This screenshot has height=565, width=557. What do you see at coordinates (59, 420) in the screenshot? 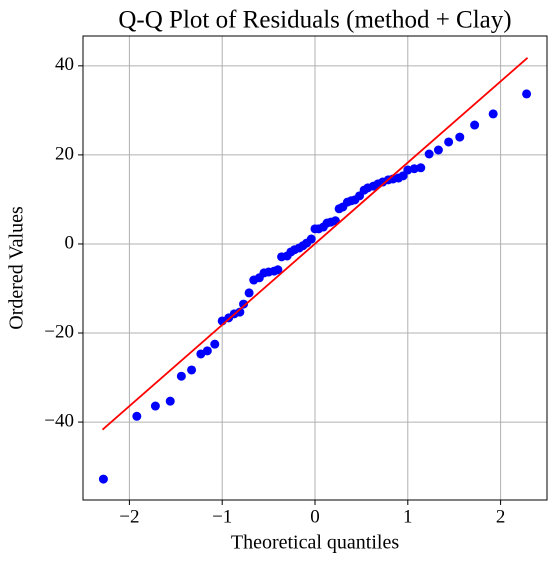
I see `y-tick-label: −40` at bounding box center [59, 420].